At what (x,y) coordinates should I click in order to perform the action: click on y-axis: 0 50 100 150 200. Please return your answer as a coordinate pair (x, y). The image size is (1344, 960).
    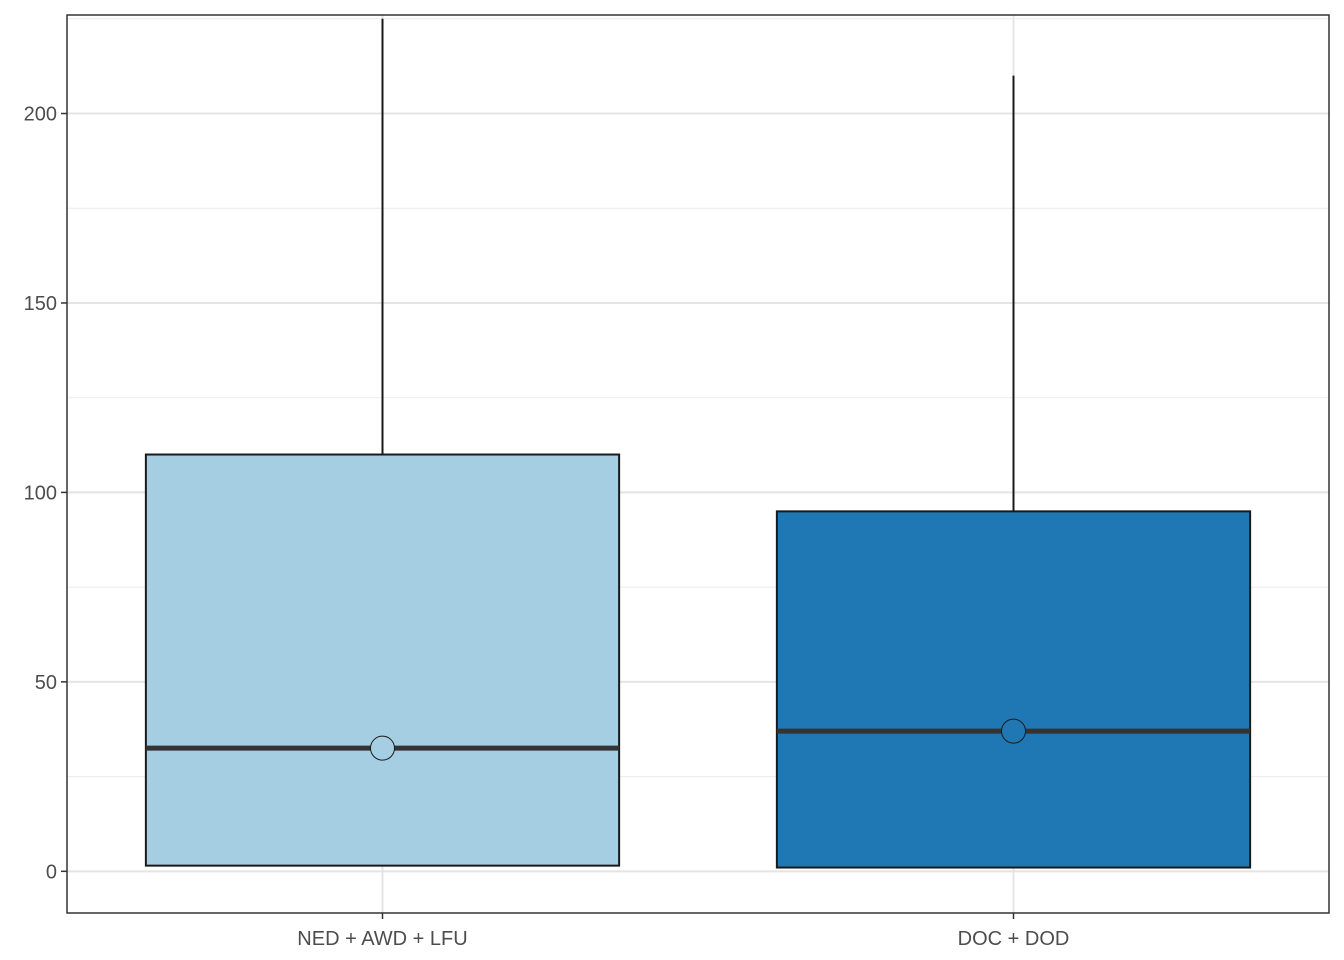
    Looking at the image, I should click on (45, 493).